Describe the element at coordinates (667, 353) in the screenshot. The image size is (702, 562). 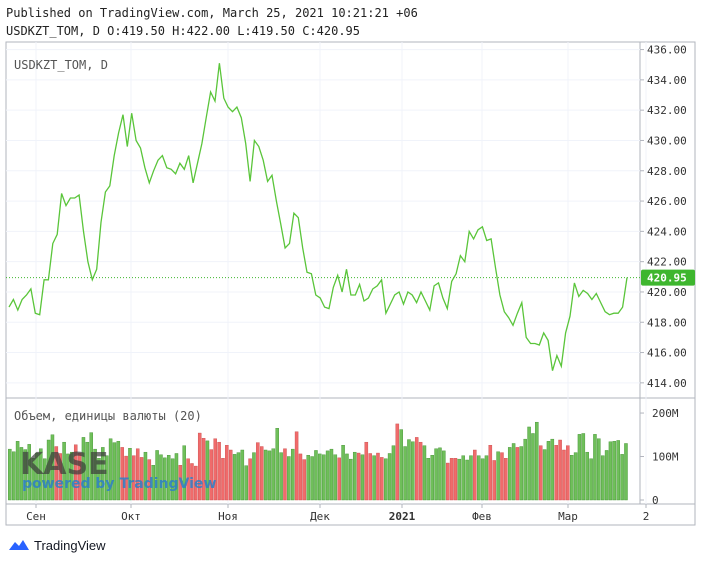
I see `price-tick-label: 416.00` at that location.